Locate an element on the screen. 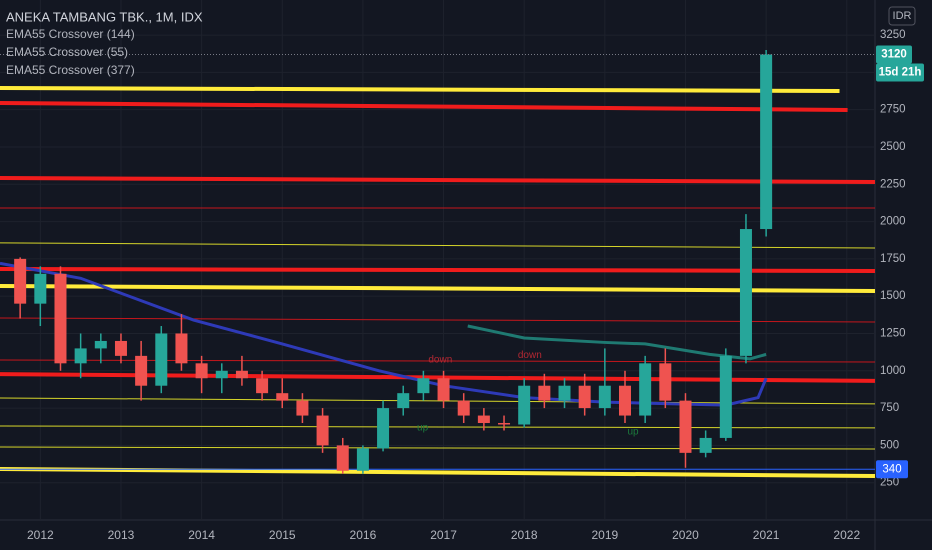  x-tick-label: 2017 is located at coordinates (443, 535).